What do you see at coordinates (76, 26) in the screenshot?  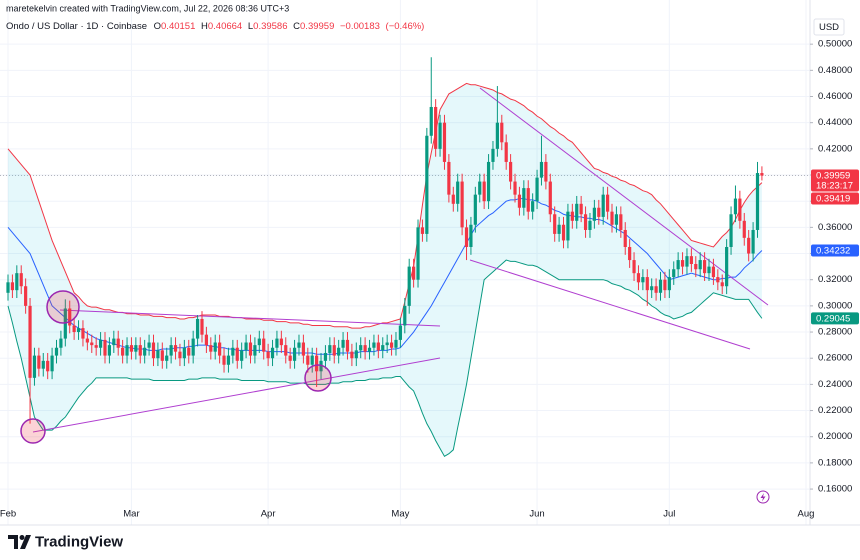 I see `symbol-title: Ondo / US Dollar · 1D · Coinbase` at bounding box center [76, 26].